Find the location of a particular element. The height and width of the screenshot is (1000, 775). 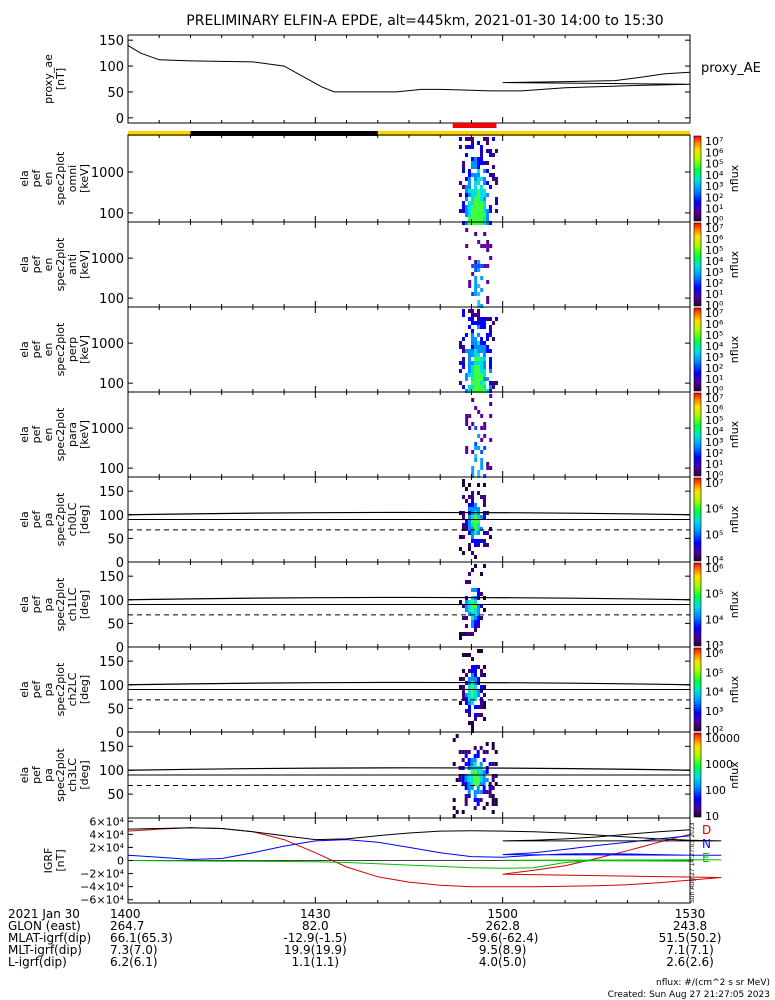

y-tick-label: −2×10⁴ is located at coordinates (102, 874).